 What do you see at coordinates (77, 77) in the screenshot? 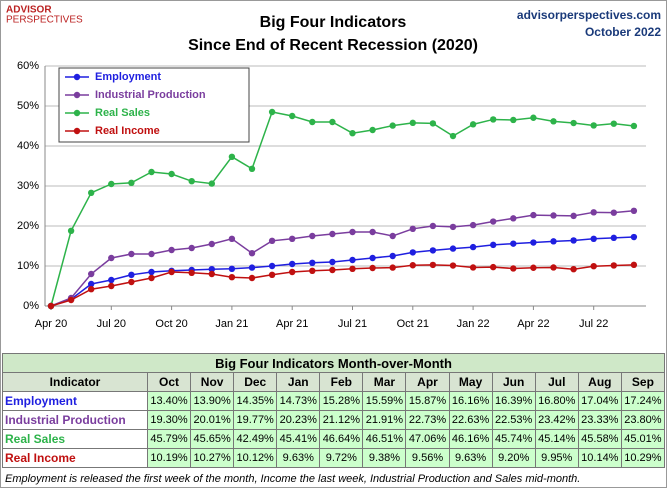
I see `legend-marker` at bounding box center [77, 77].